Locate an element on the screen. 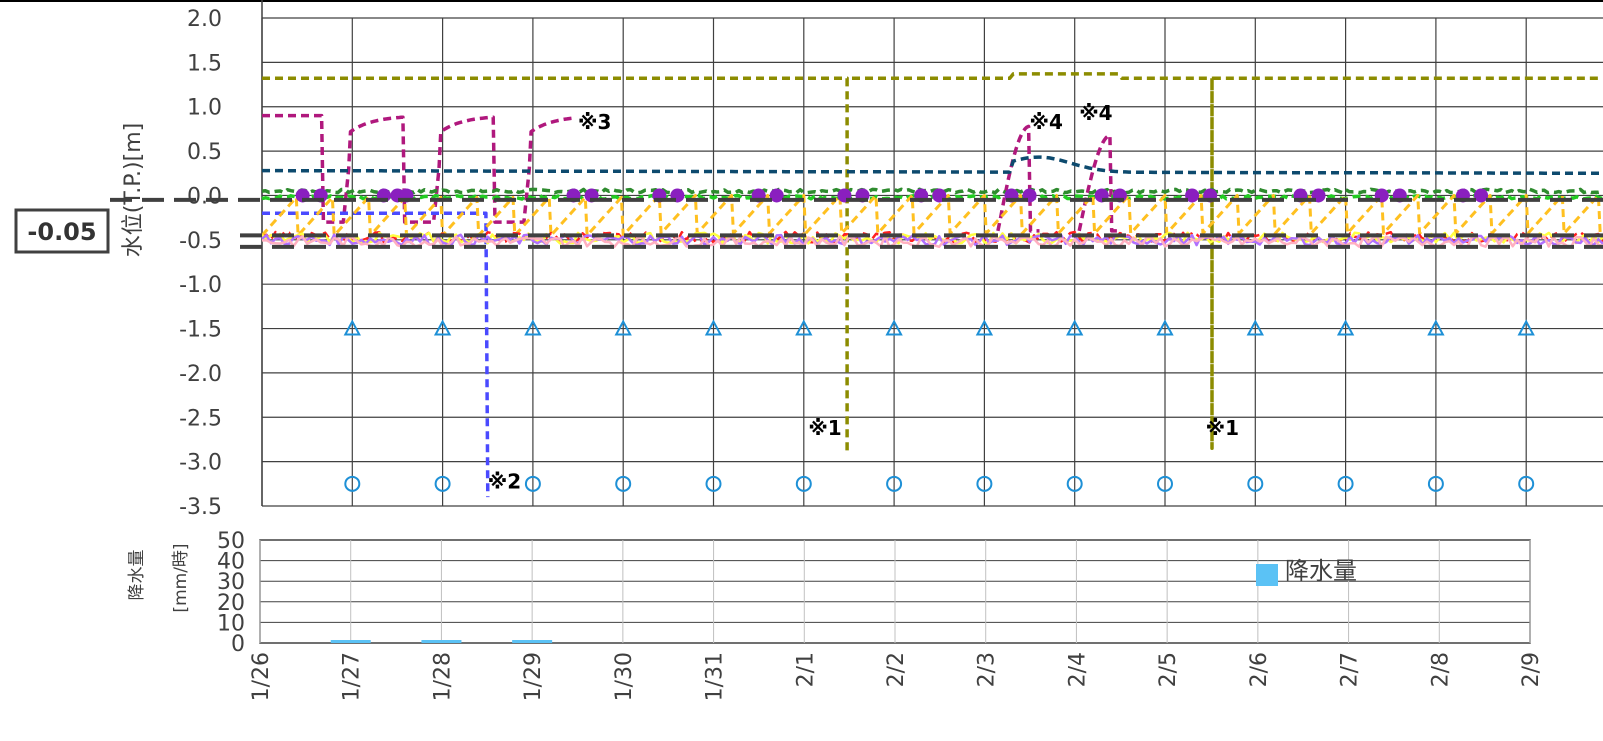  x-tick-label: 2/3 is located at coordinates (987, 669).